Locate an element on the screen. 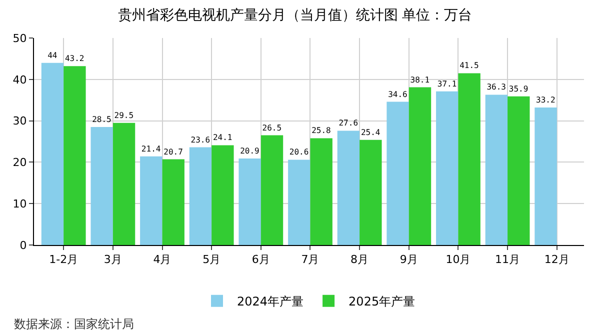  x-tick-label: 5月 is located at coordinates (211, 259).